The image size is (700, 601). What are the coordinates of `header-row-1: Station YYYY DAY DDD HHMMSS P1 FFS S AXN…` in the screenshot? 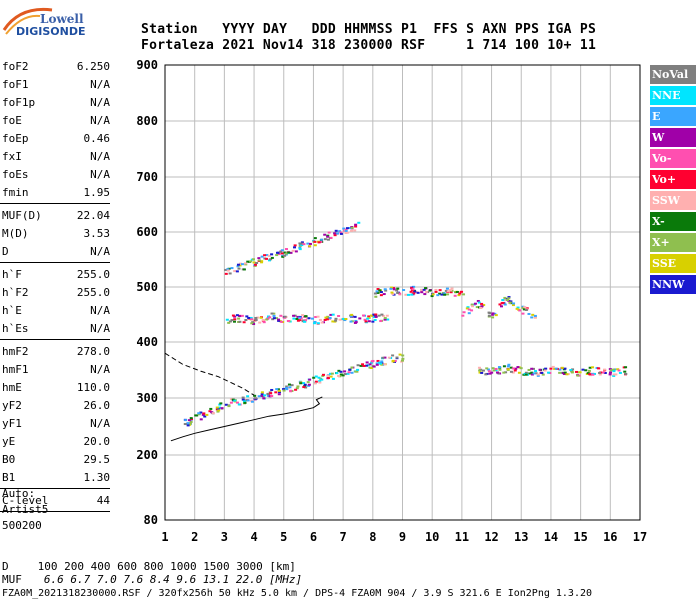 It's located at (369, 29).